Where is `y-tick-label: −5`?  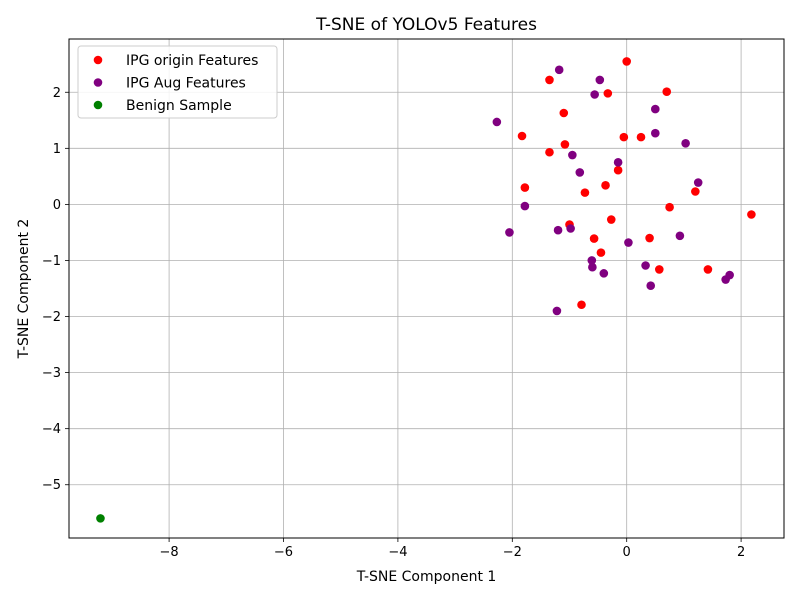
y-tick-label: −5 is located at coordinates (51, 485).